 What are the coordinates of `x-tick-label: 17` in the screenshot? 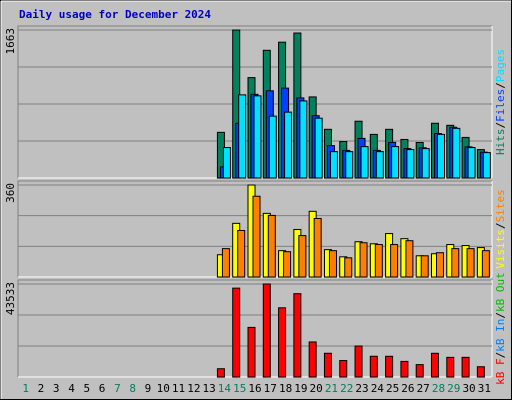 It's located at (270, 388).